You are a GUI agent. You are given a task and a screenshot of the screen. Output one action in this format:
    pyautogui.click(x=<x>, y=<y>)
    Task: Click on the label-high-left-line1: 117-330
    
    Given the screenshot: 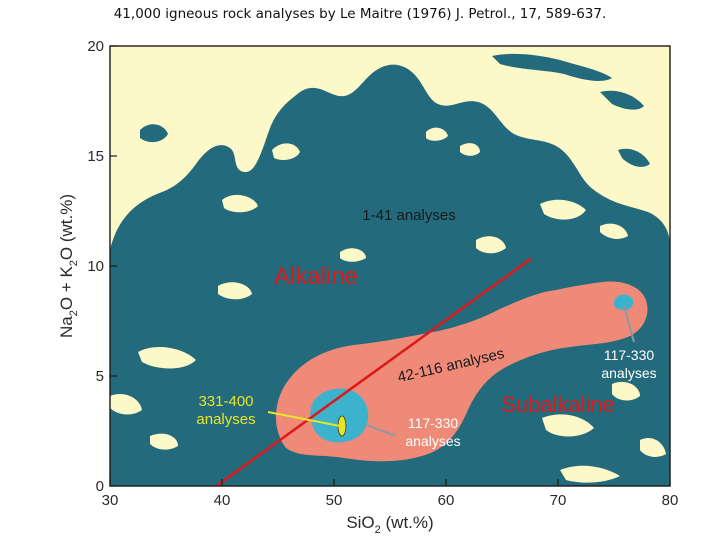 What is the action you would take?
    pyautogui.click(x=433, y=423)
    